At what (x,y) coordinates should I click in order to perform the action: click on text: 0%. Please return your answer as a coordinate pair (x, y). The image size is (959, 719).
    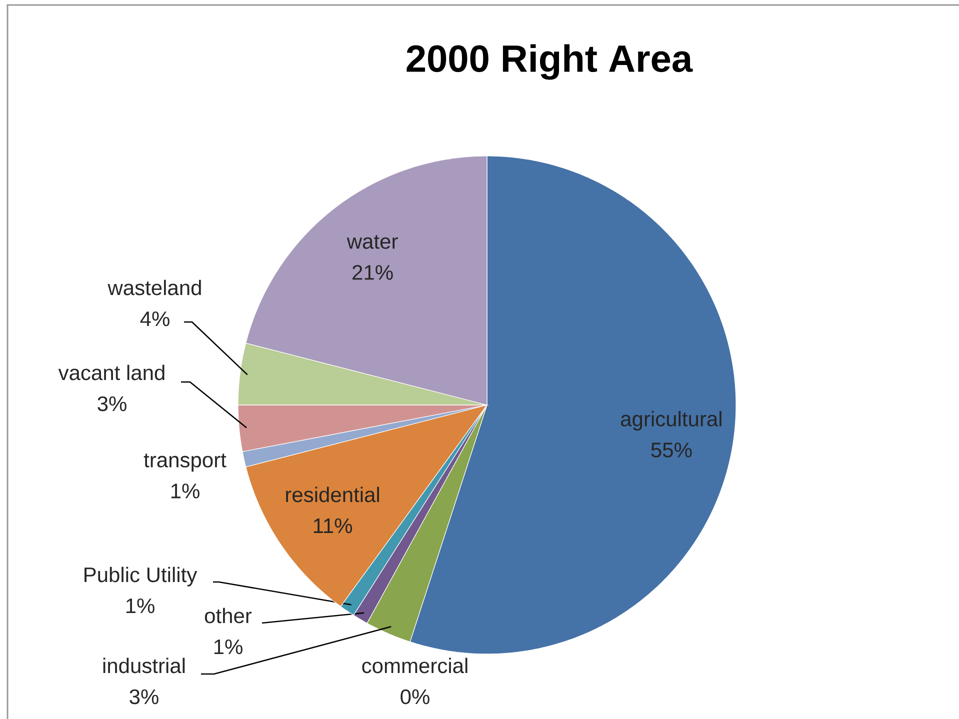
    Looking at the image, I should click on (415, 696).